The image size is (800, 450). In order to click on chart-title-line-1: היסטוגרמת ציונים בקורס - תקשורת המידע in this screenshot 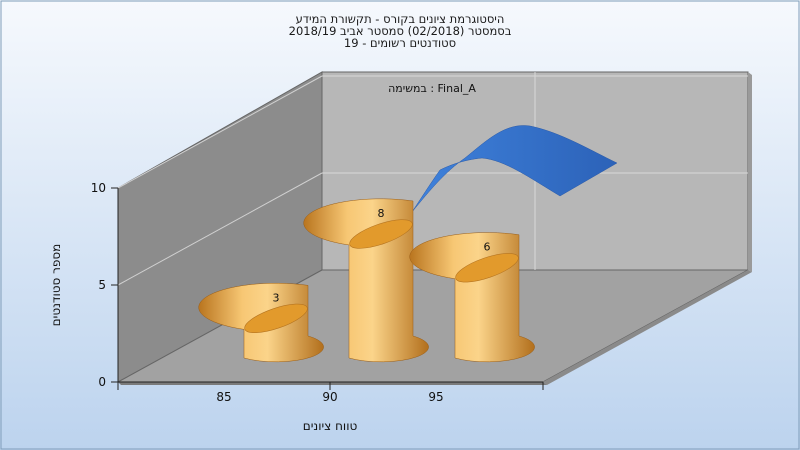, I will do `click(400, 19)`.